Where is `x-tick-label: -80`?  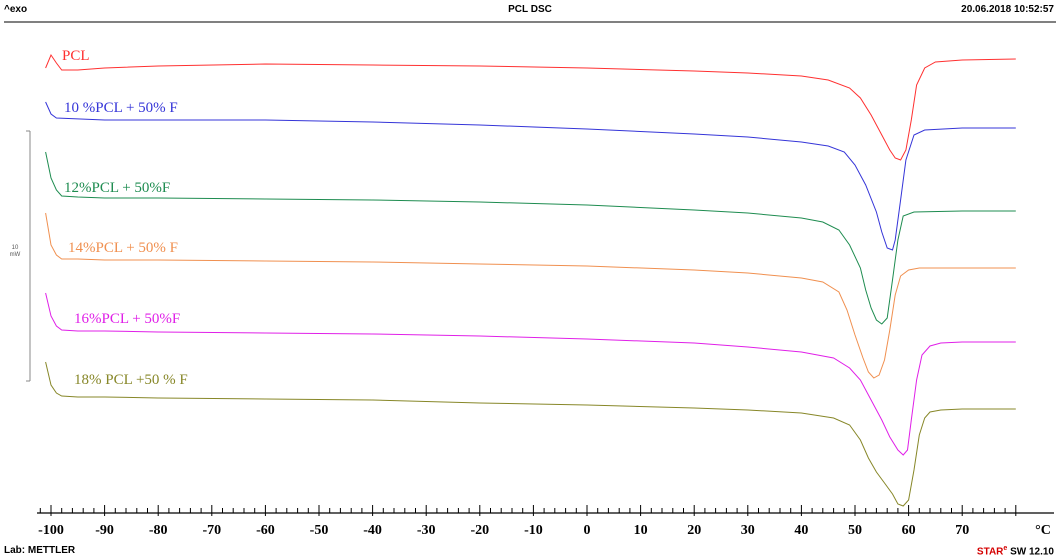 x-tick-label: -80 is located at coordinates (158, 530).